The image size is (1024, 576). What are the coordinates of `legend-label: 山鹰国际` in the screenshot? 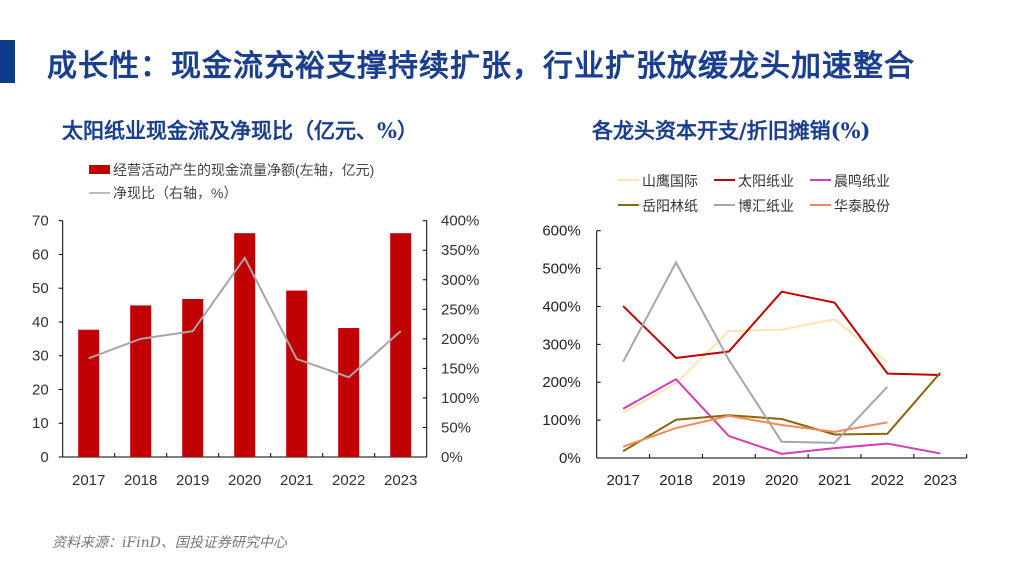 It's located at (670, 181).